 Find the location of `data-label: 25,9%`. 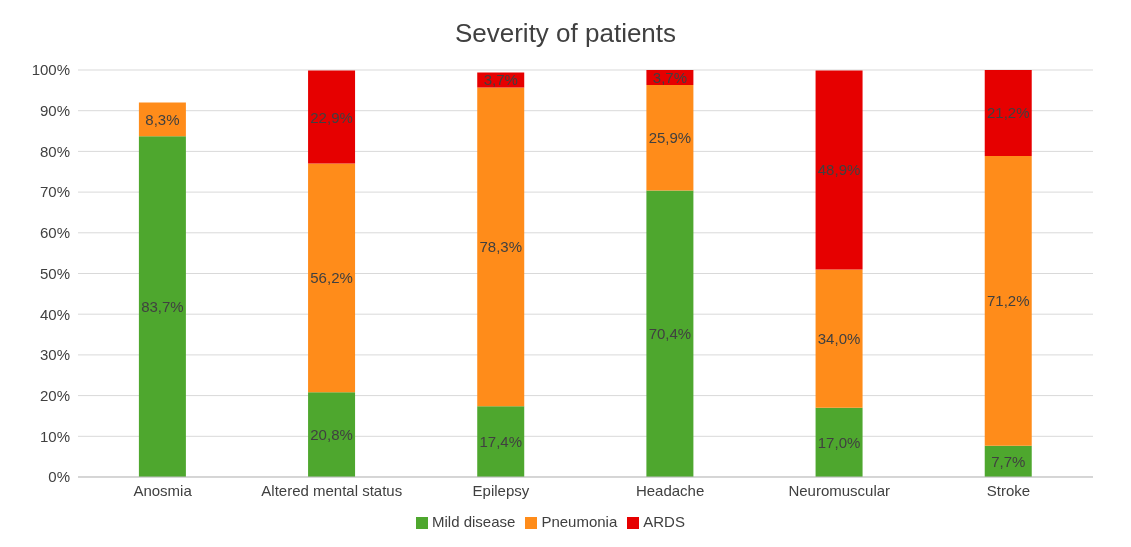

data-label: 25,9% is located at coordinates (670, 138).